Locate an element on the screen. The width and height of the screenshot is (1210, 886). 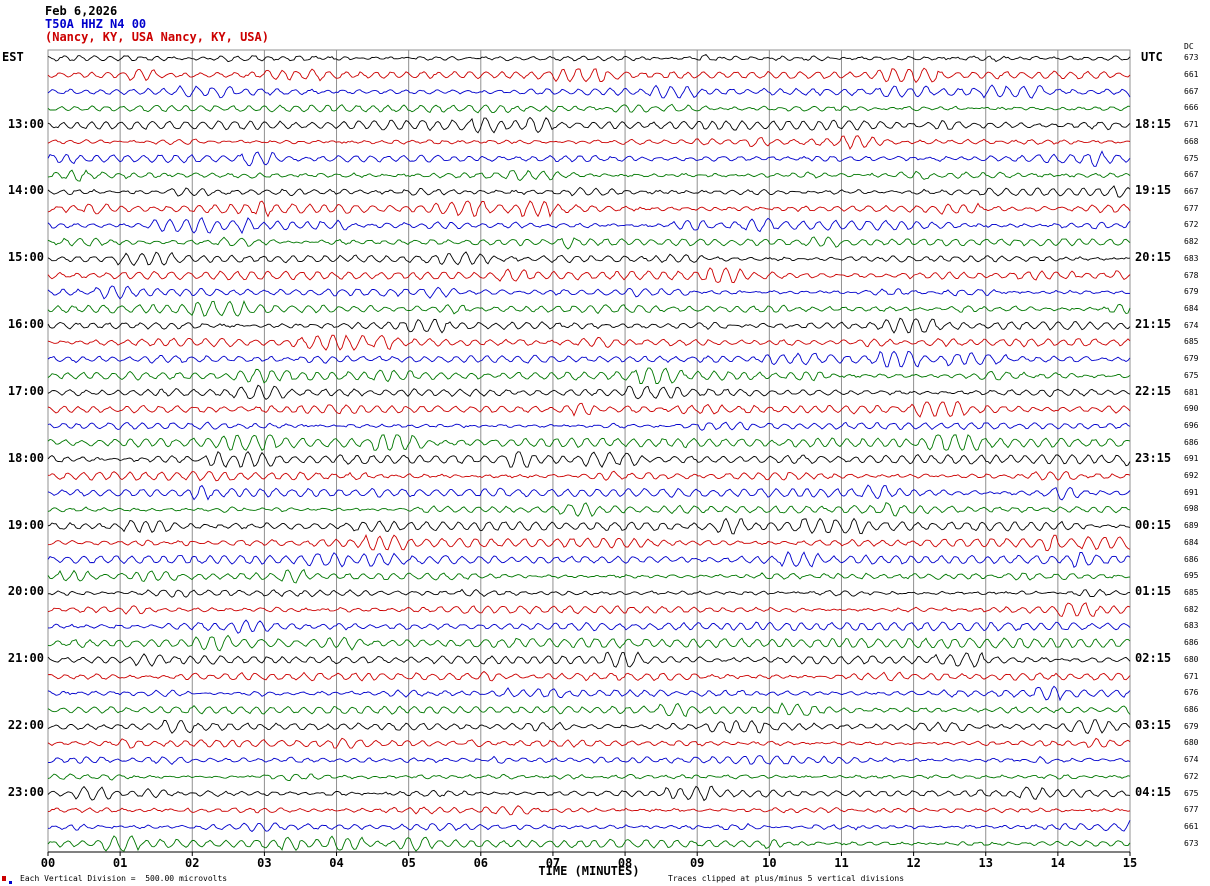
header-station: T50A HHZ N4 00 is located at coordinates (96, 24).